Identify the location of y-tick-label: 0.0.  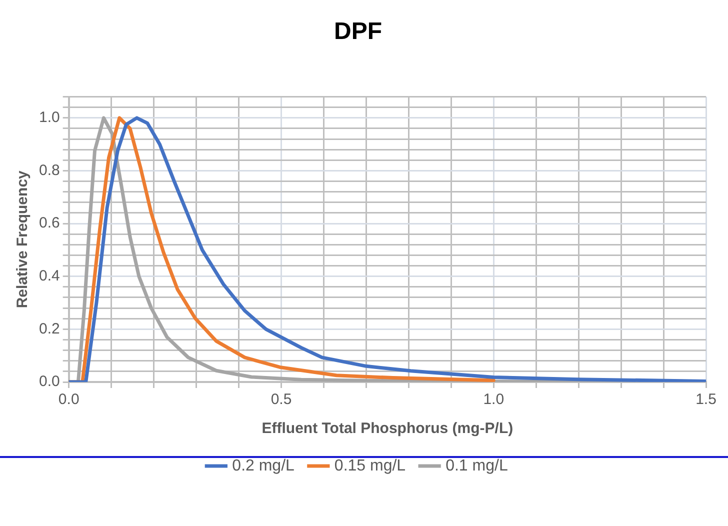
(49, 381).